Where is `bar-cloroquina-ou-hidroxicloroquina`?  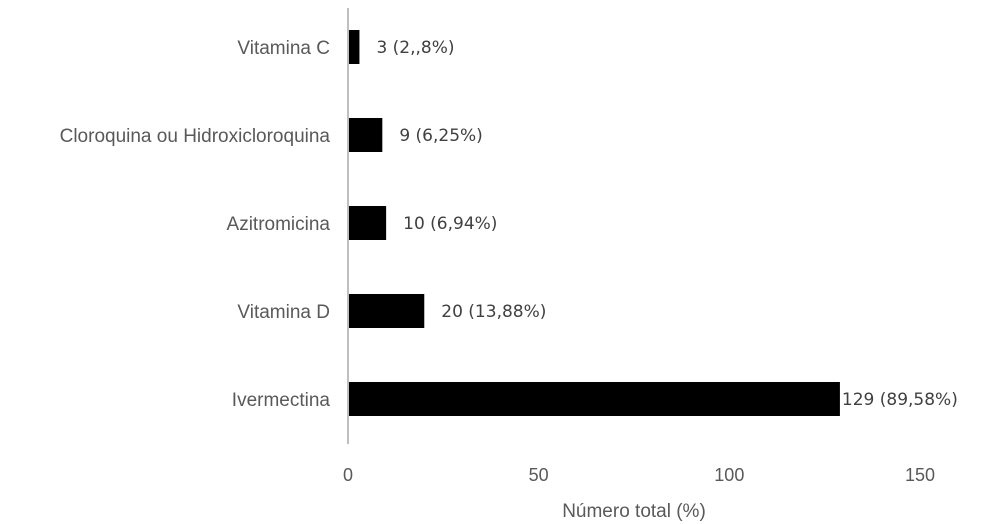
bar-cloroquina-ou-hidroxicloroquina is located at coordinates (365, 135).